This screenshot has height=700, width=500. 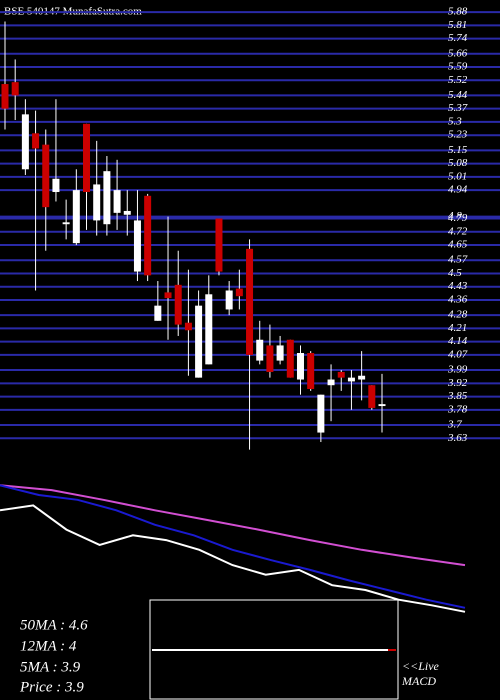 I want to click on y-tick-label: 4.43, so click(x=458, y=286).